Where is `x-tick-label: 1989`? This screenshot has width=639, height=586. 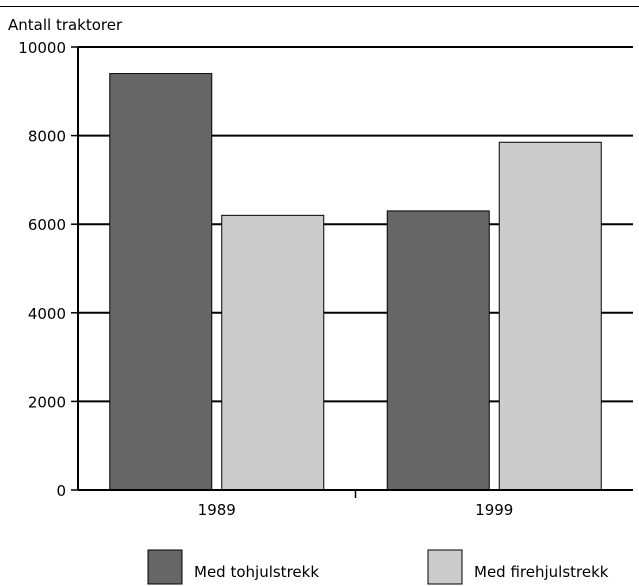 x-tick-label: 1989 is located at coordinates (217, 510).